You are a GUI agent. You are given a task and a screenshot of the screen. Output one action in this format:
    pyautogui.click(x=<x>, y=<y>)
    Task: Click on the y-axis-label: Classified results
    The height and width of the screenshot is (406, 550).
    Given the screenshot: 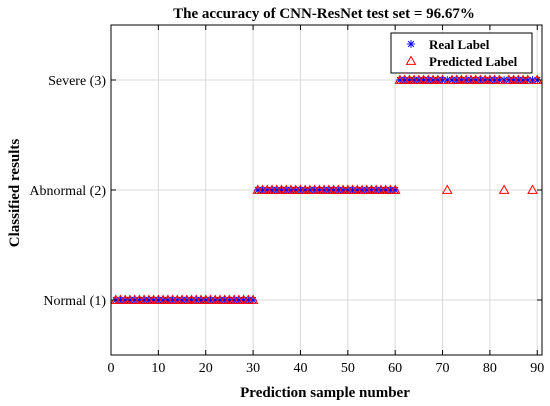 What is the action you would take?
    pyautogui.click(x=15, y=193)
    